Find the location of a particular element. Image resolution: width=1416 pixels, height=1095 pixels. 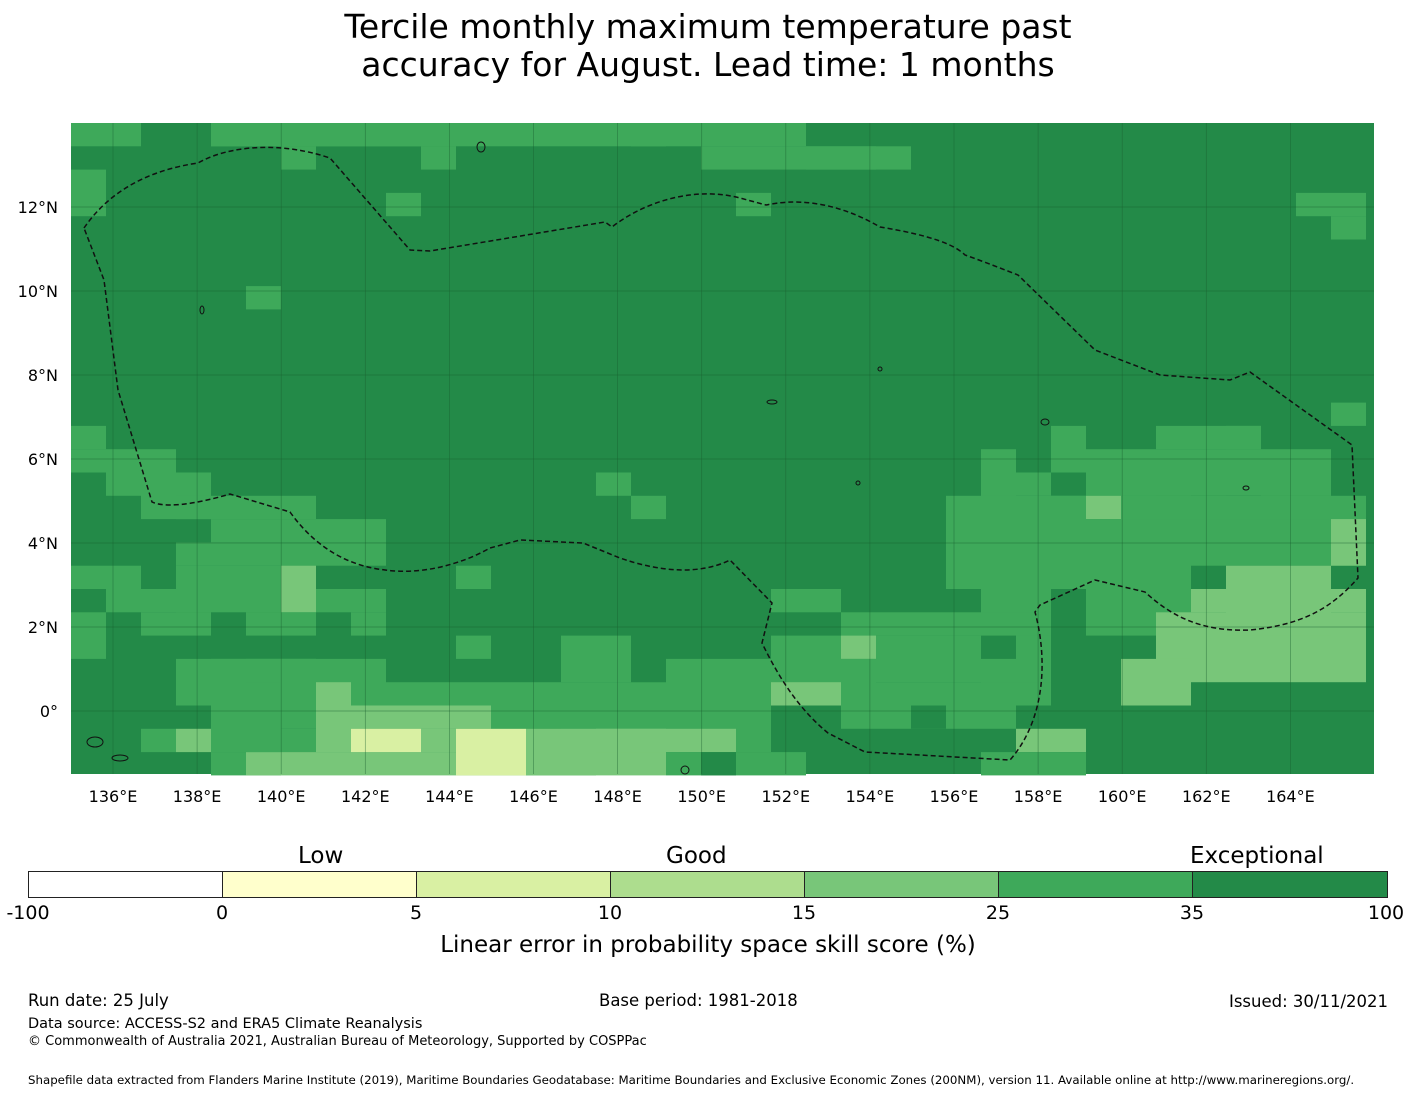

longitude-label: 164°E is located at coordinates (1290, 796).